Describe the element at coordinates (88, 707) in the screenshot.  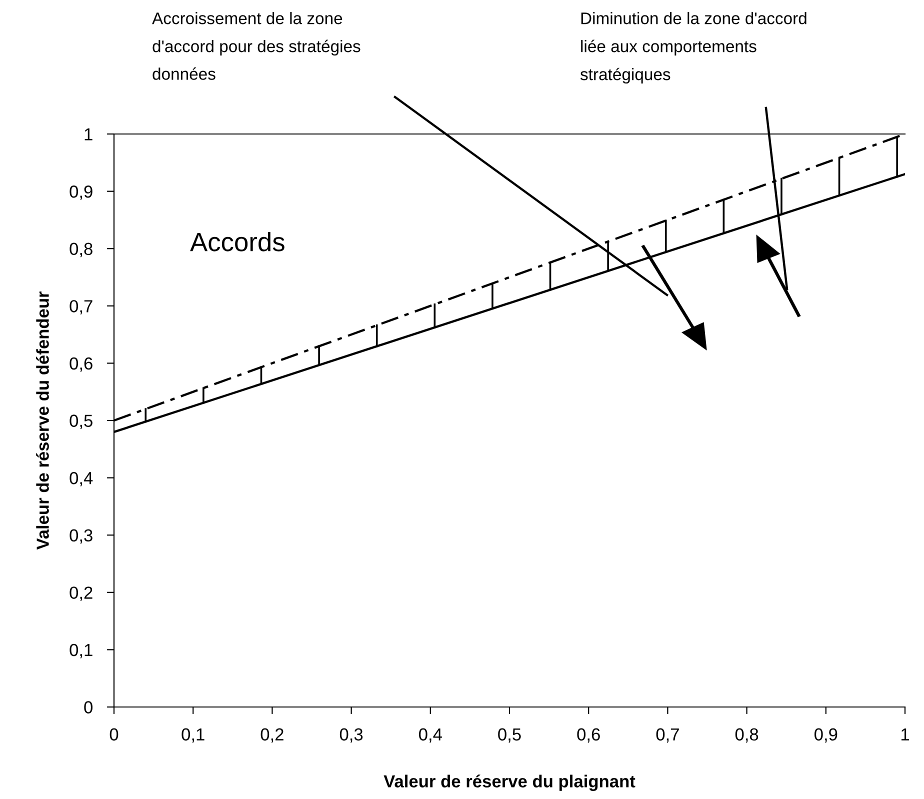
I see `y-tick-label: 0` at that location.